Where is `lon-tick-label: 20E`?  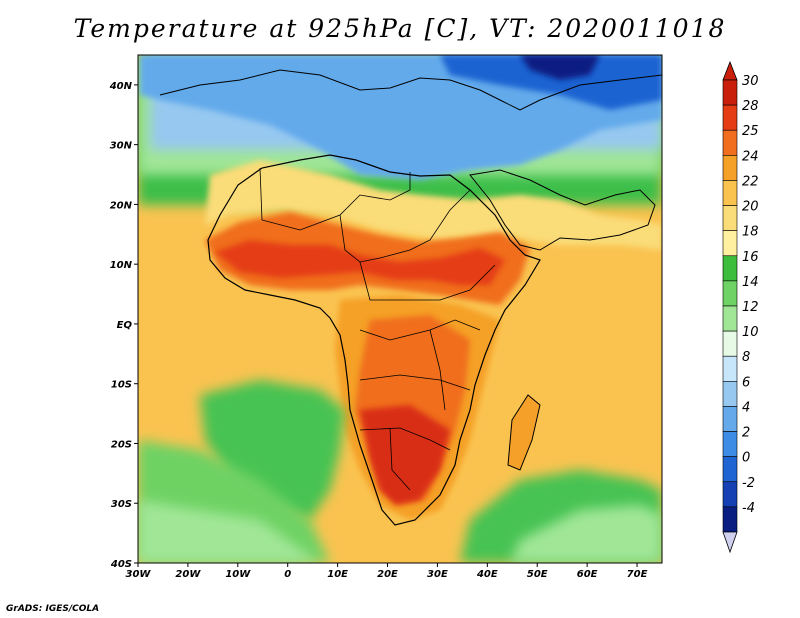 lon-tick-label: 20E is located at coordinates (387, 574).